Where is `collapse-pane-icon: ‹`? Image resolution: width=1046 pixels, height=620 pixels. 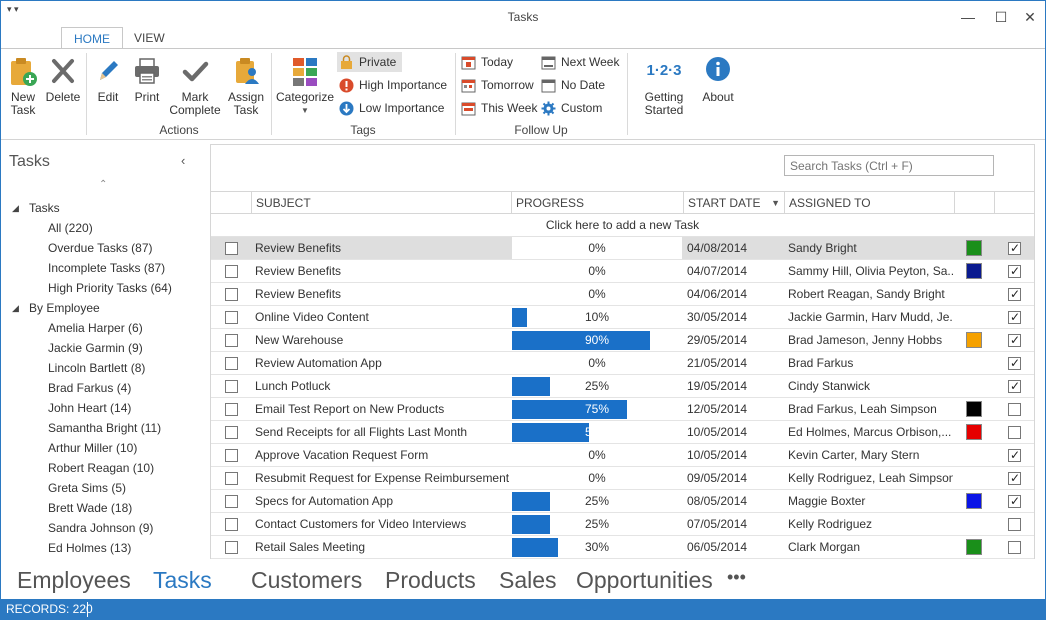
collapse-pane-icon: ‹ is located at coordinates (183, 160).